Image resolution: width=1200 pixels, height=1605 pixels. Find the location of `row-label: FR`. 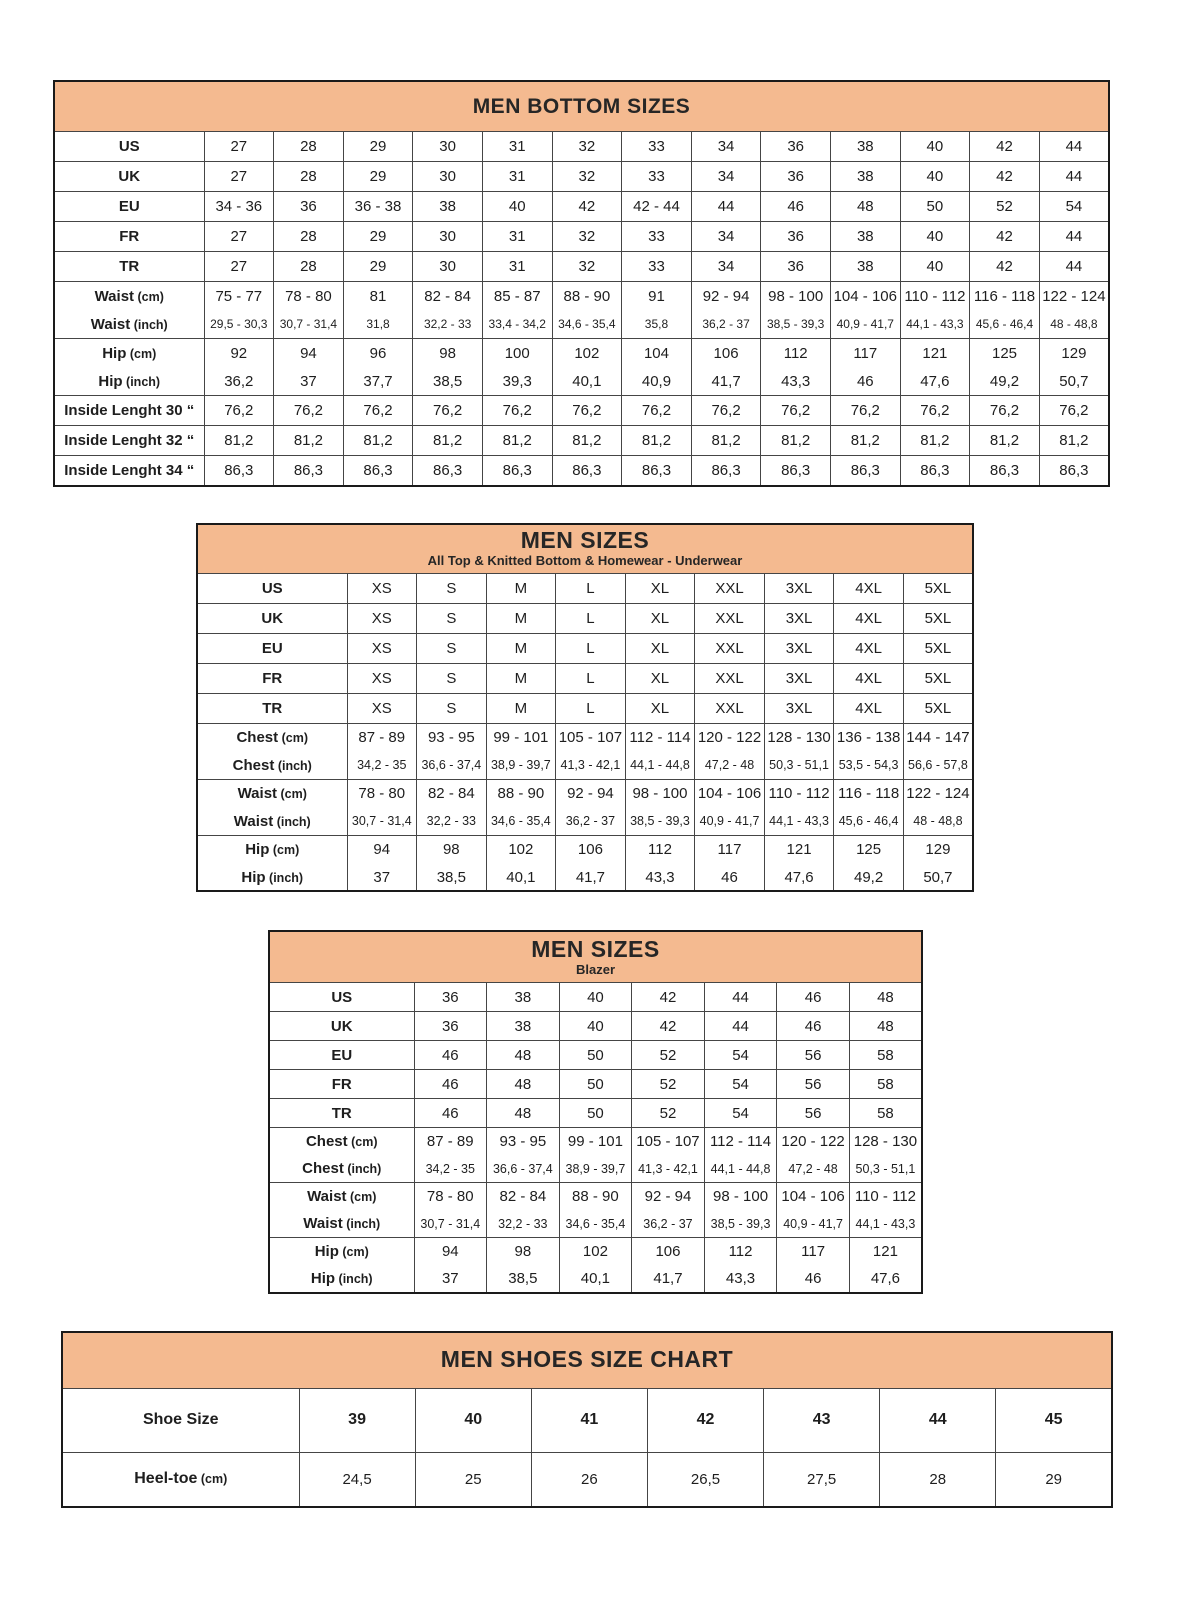

row-label: FR is located at coordinates (341, 1084).